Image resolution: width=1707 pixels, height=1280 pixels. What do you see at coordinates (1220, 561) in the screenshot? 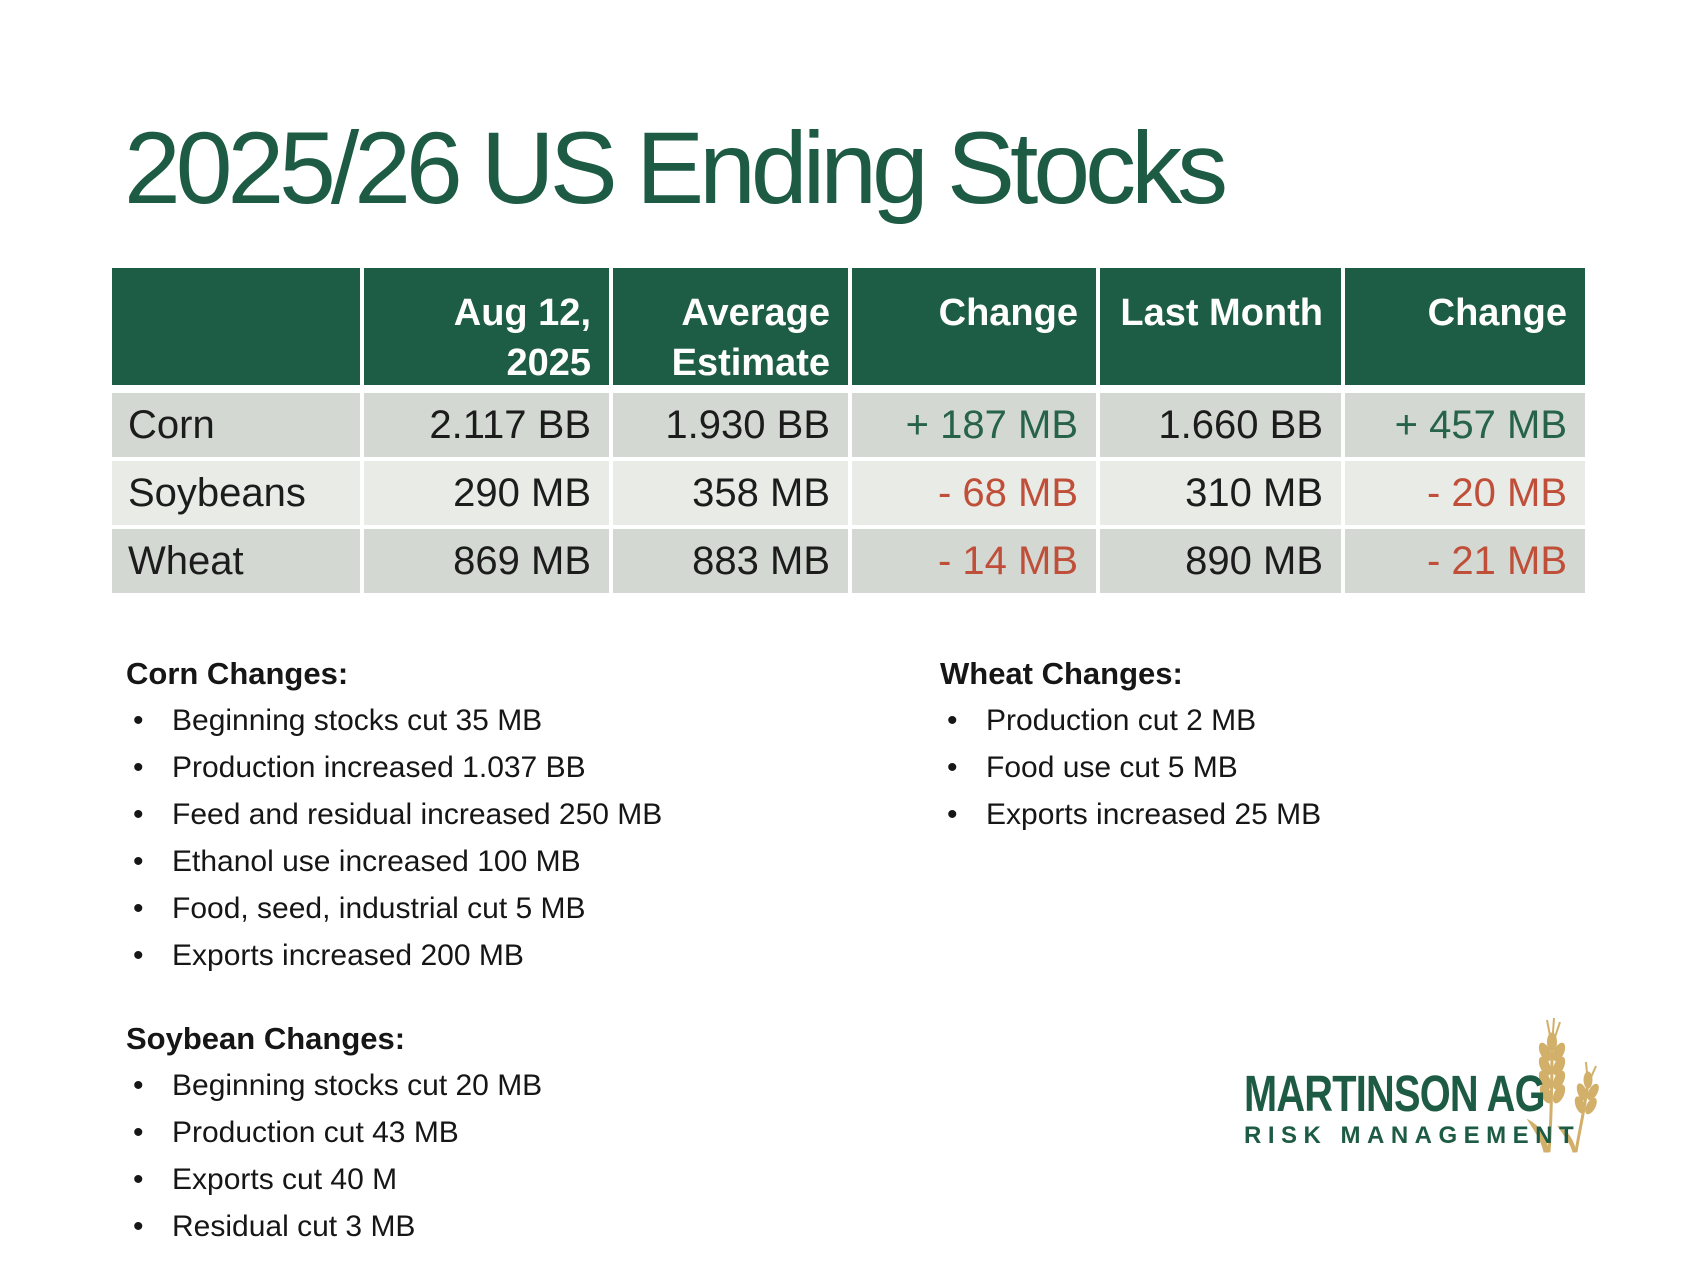
I see `wheat-last-month: 890 MB` at bounding box center [1220, 561].